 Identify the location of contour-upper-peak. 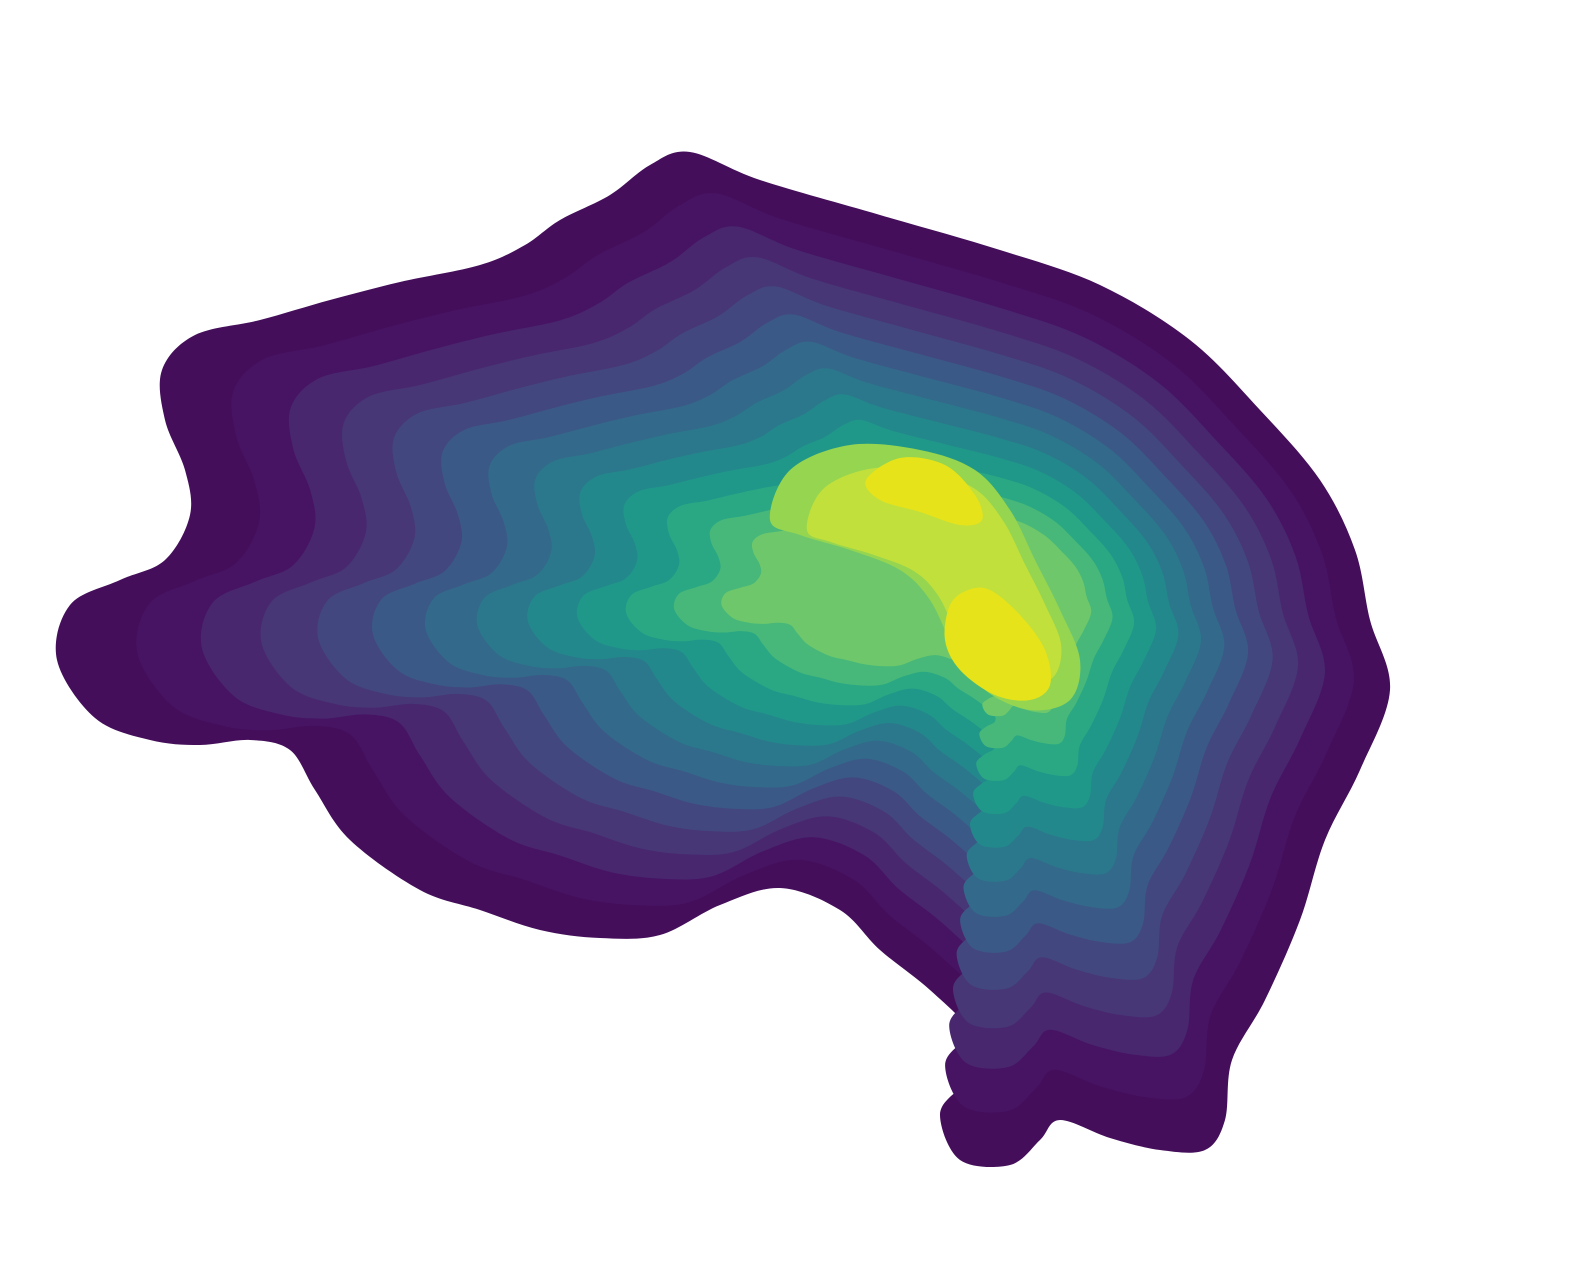
(924, 491).